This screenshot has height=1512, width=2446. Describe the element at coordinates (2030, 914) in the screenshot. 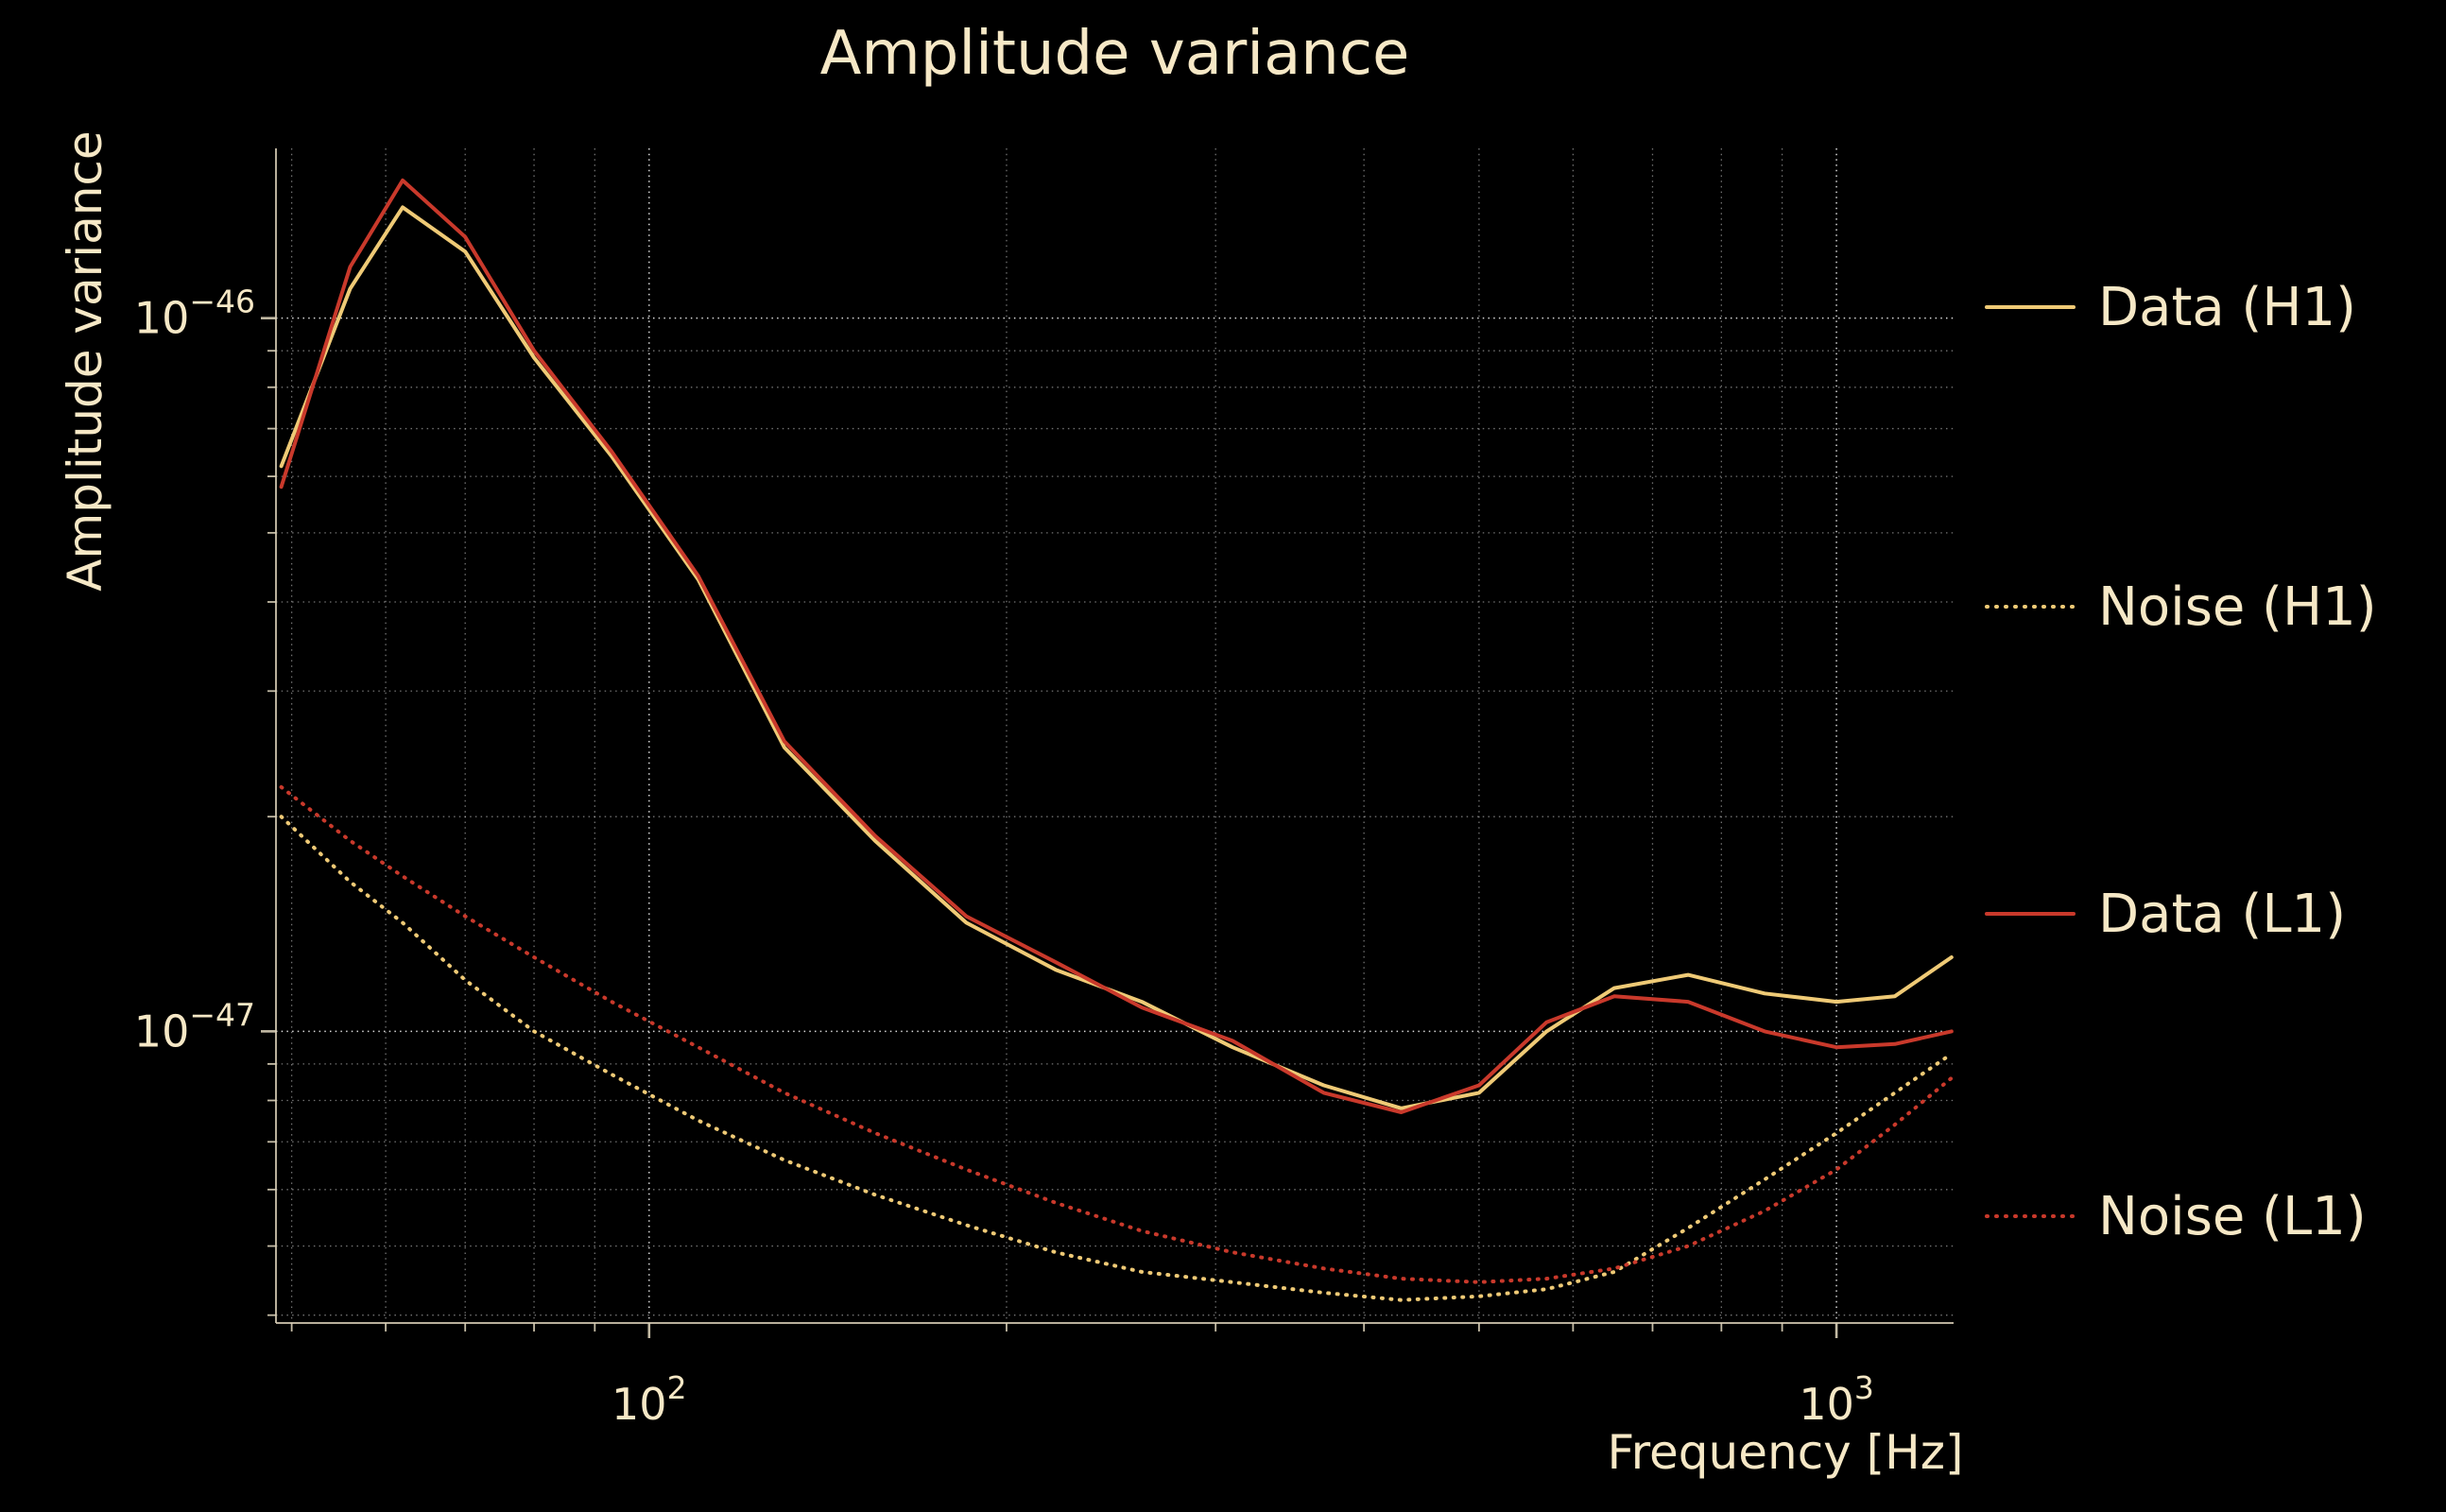

I see `legend-line-sample-solid-l1` at that location.